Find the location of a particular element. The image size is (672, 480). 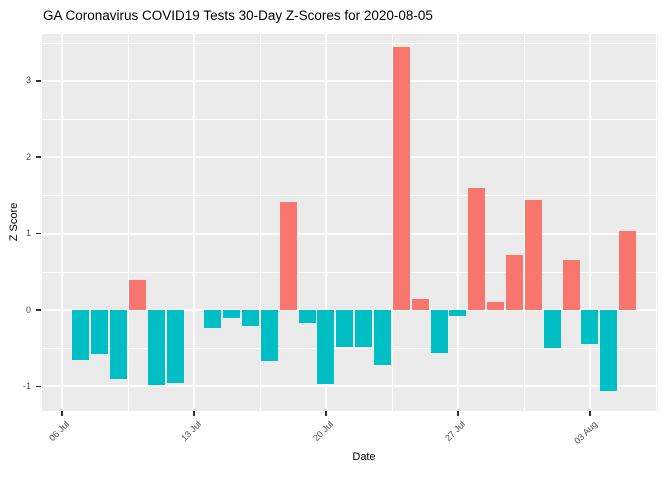

x-tick-label: 20 Jul is located at coordinates (323, 431).